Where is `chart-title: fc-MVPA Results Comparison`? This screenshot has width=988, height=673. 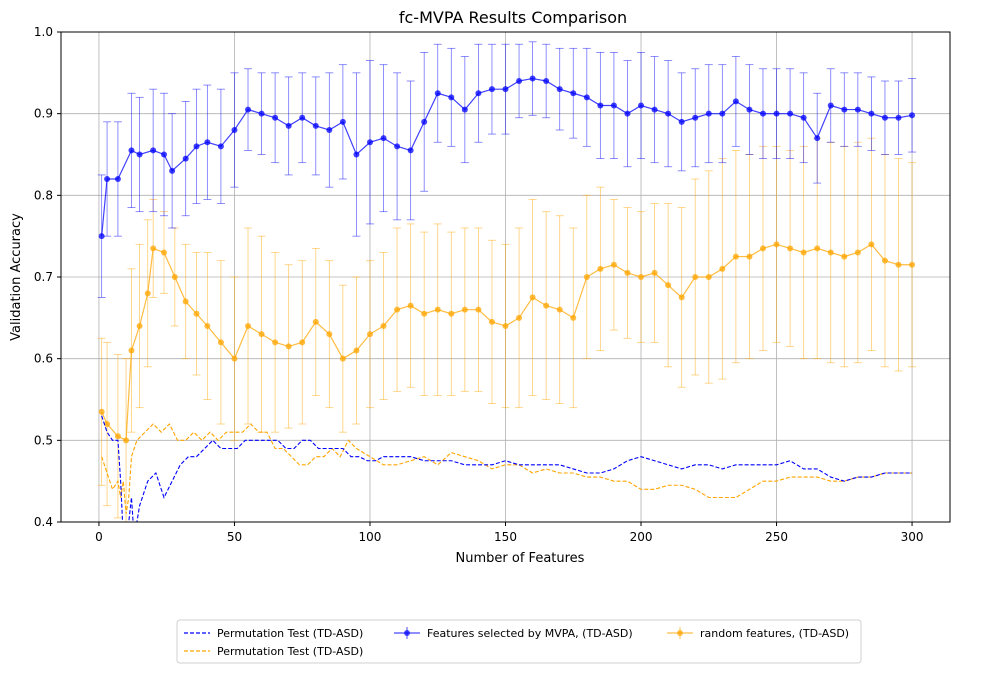
chart-title: fc-MVPA Results Comparison is located at coordinates (513, 17).